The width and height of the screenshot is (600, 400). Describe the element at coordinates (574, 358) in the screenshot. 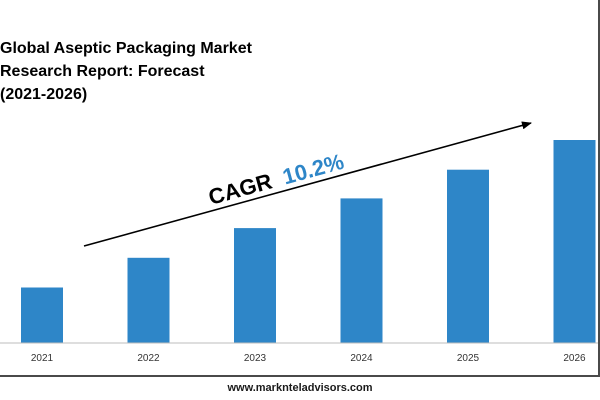

I see `x-tick-label-2026: 2026` at that location.